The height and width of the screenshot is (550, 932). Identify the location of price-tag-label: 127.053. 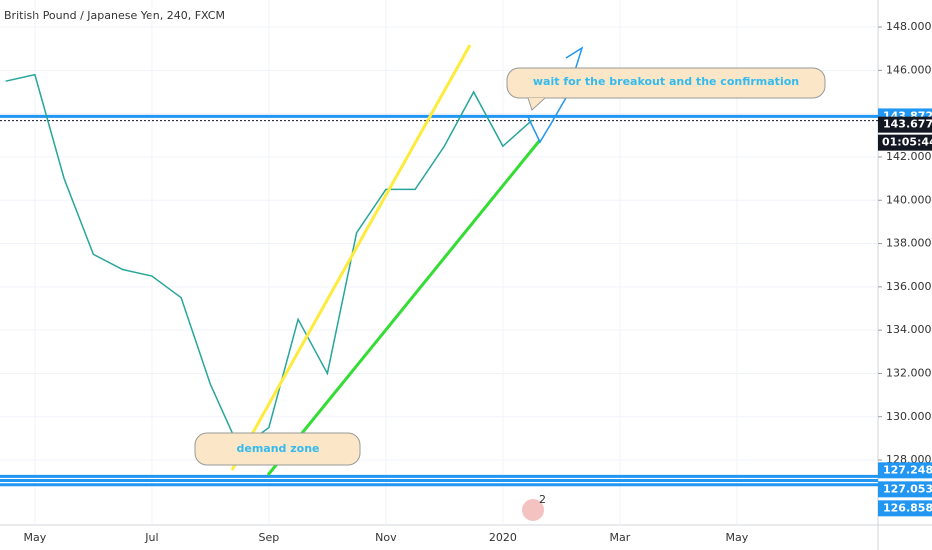
(907, 488).